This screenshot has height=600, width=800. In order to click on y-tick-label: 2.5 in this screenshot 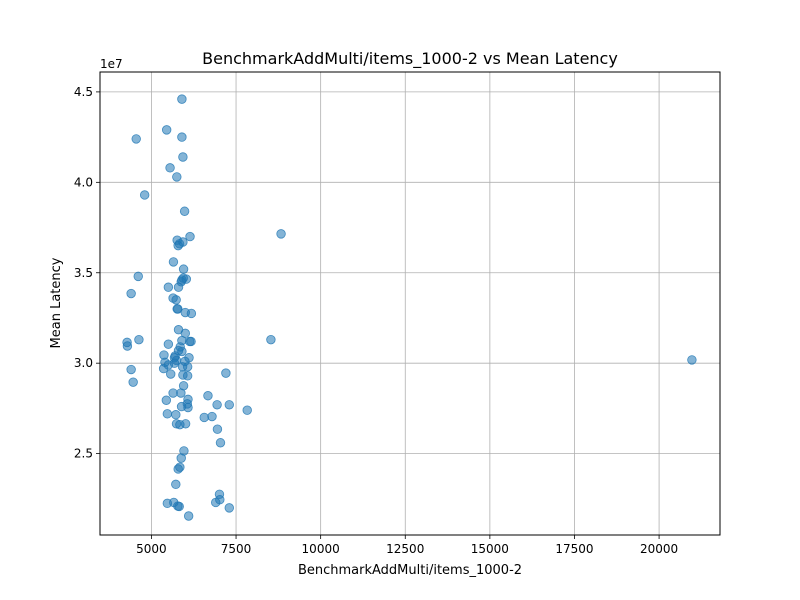, I will do `click(83, 454)`.